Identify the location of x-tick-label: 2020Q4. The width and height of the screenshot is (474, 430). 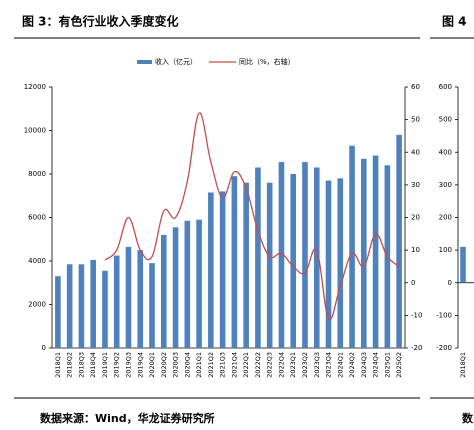
(187, 365).